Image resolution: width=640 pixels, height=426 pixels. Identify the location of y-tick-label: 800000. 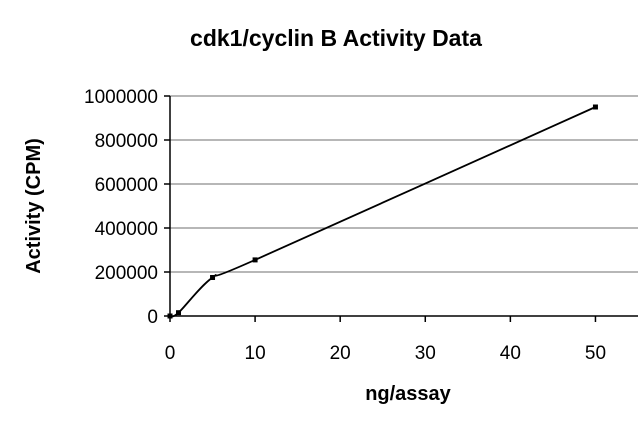
(126, 141).